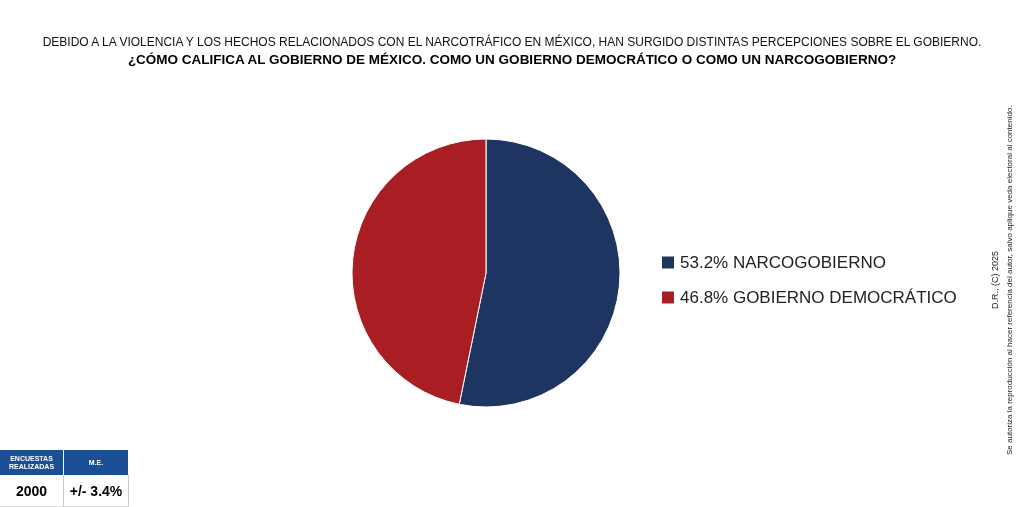  Describe the element at coordinates (995, 280) in the screenshot. I see `text: D.R., (C) 2025` at that location.